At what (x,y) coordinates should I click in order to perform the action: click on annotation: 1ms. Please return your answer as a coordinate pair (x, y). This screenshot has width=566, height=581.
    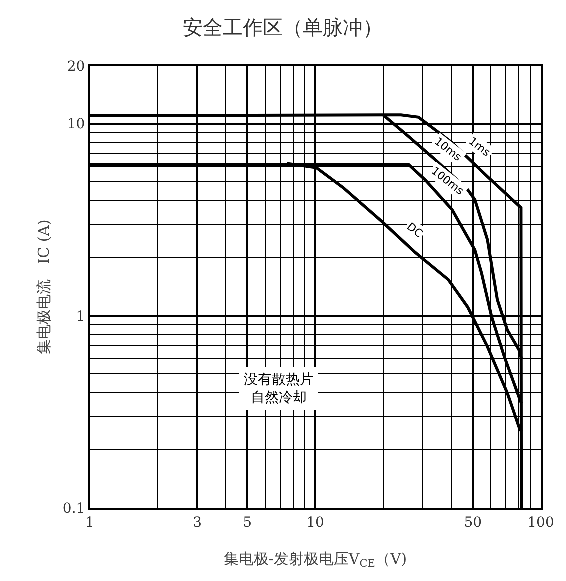
    Looking at the image, I should click on (480, 147).